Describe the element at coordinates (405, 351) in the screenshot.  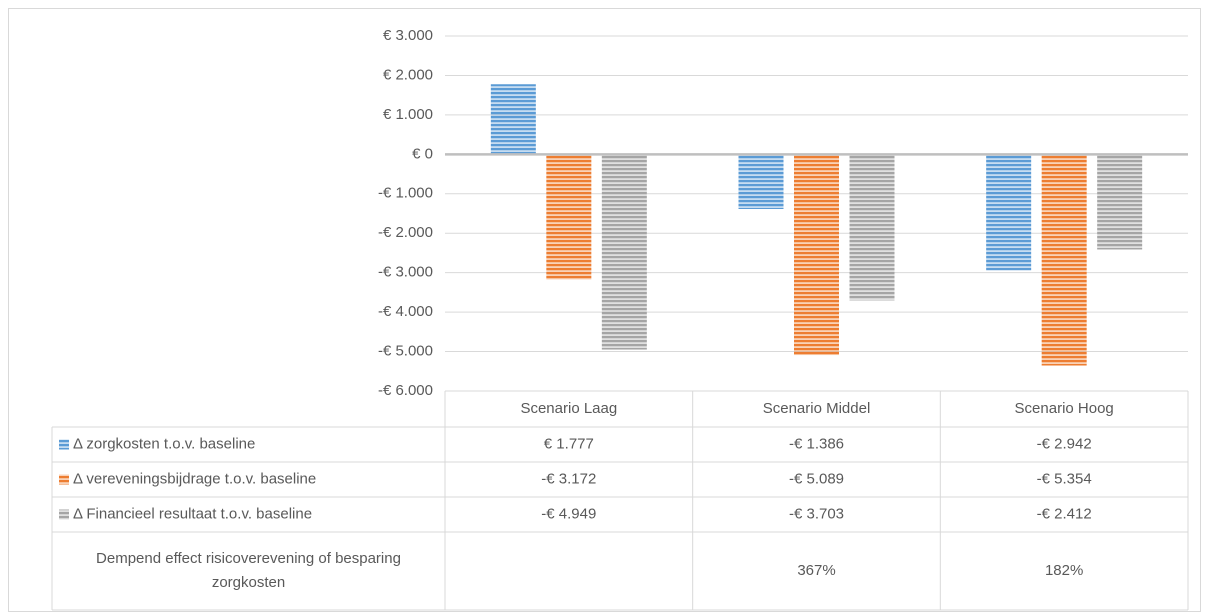
I see `y-tick-label: -€ 5.000` at that location.